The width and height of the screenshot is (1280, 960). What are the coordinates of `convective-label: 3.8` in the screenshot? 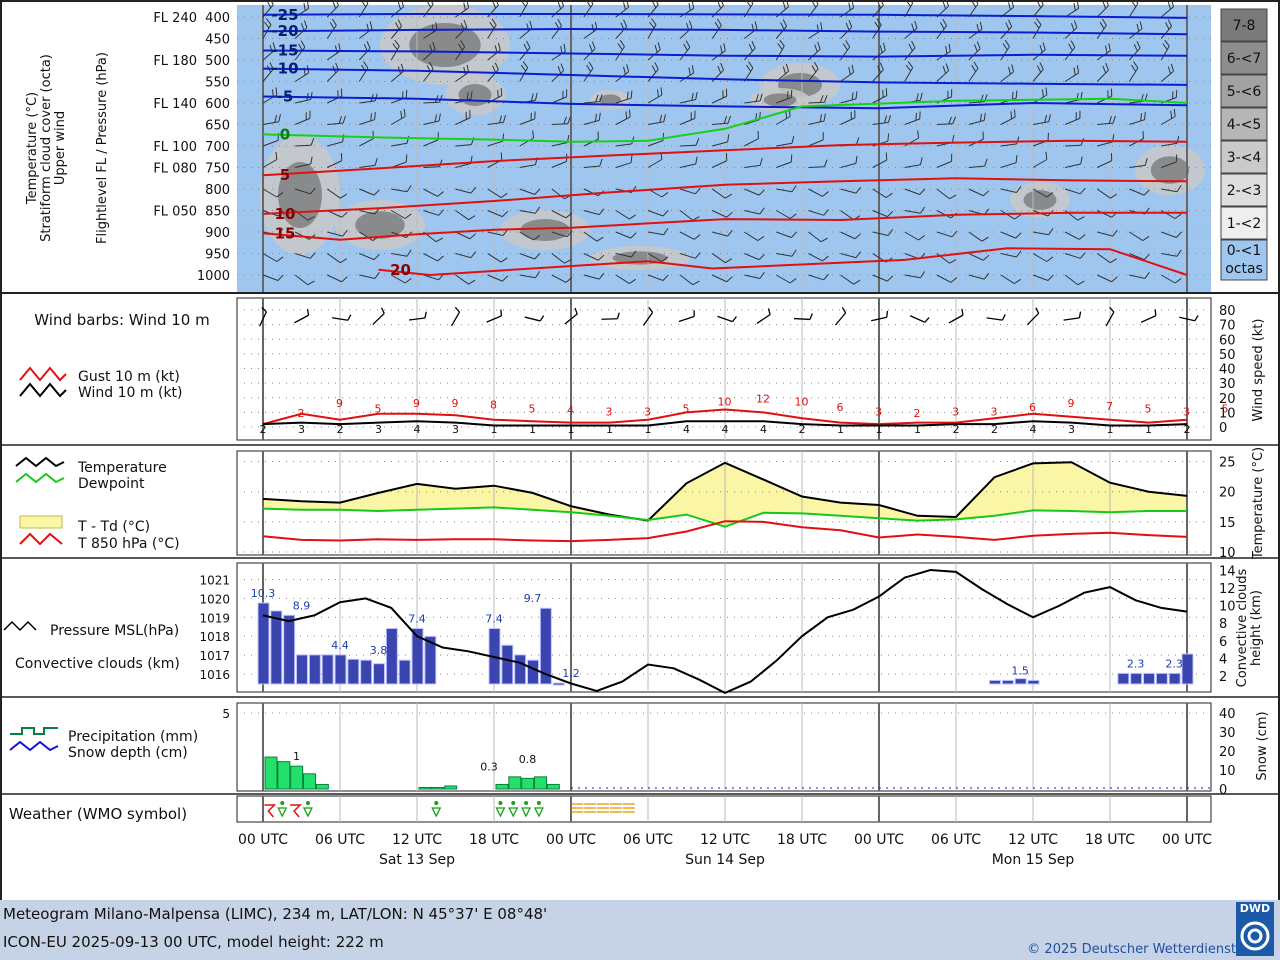 It's located at (379, 650).